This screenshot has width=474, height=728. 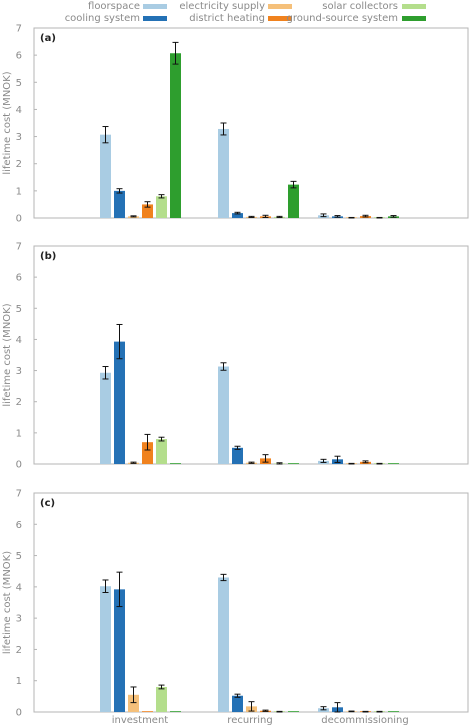 I want to click on legend-label: solar collectors, so click(x=360, y=6).